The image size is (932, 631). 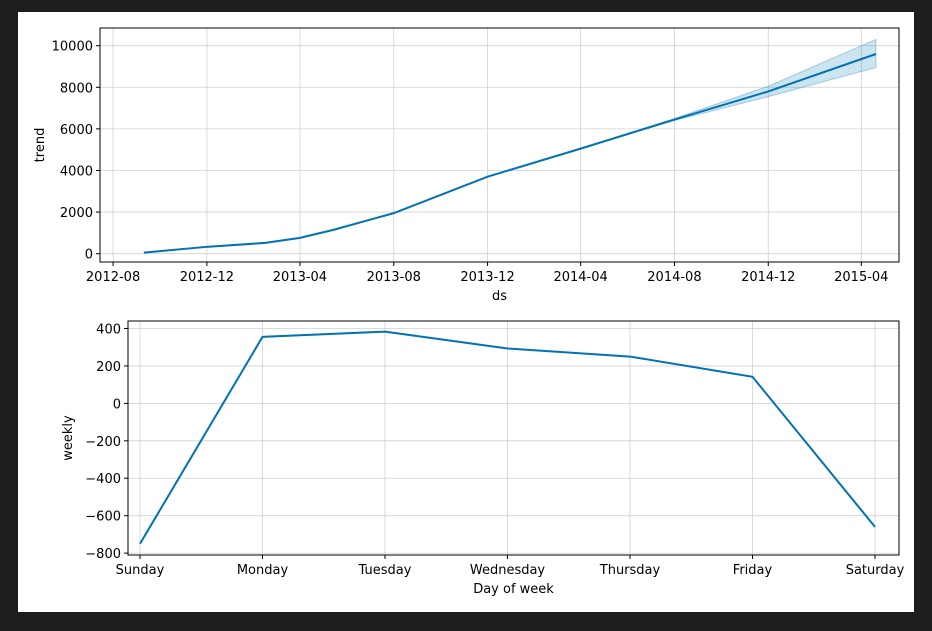 I want to click on x-tick-label: 2013-12, so click(x=487, y=277).